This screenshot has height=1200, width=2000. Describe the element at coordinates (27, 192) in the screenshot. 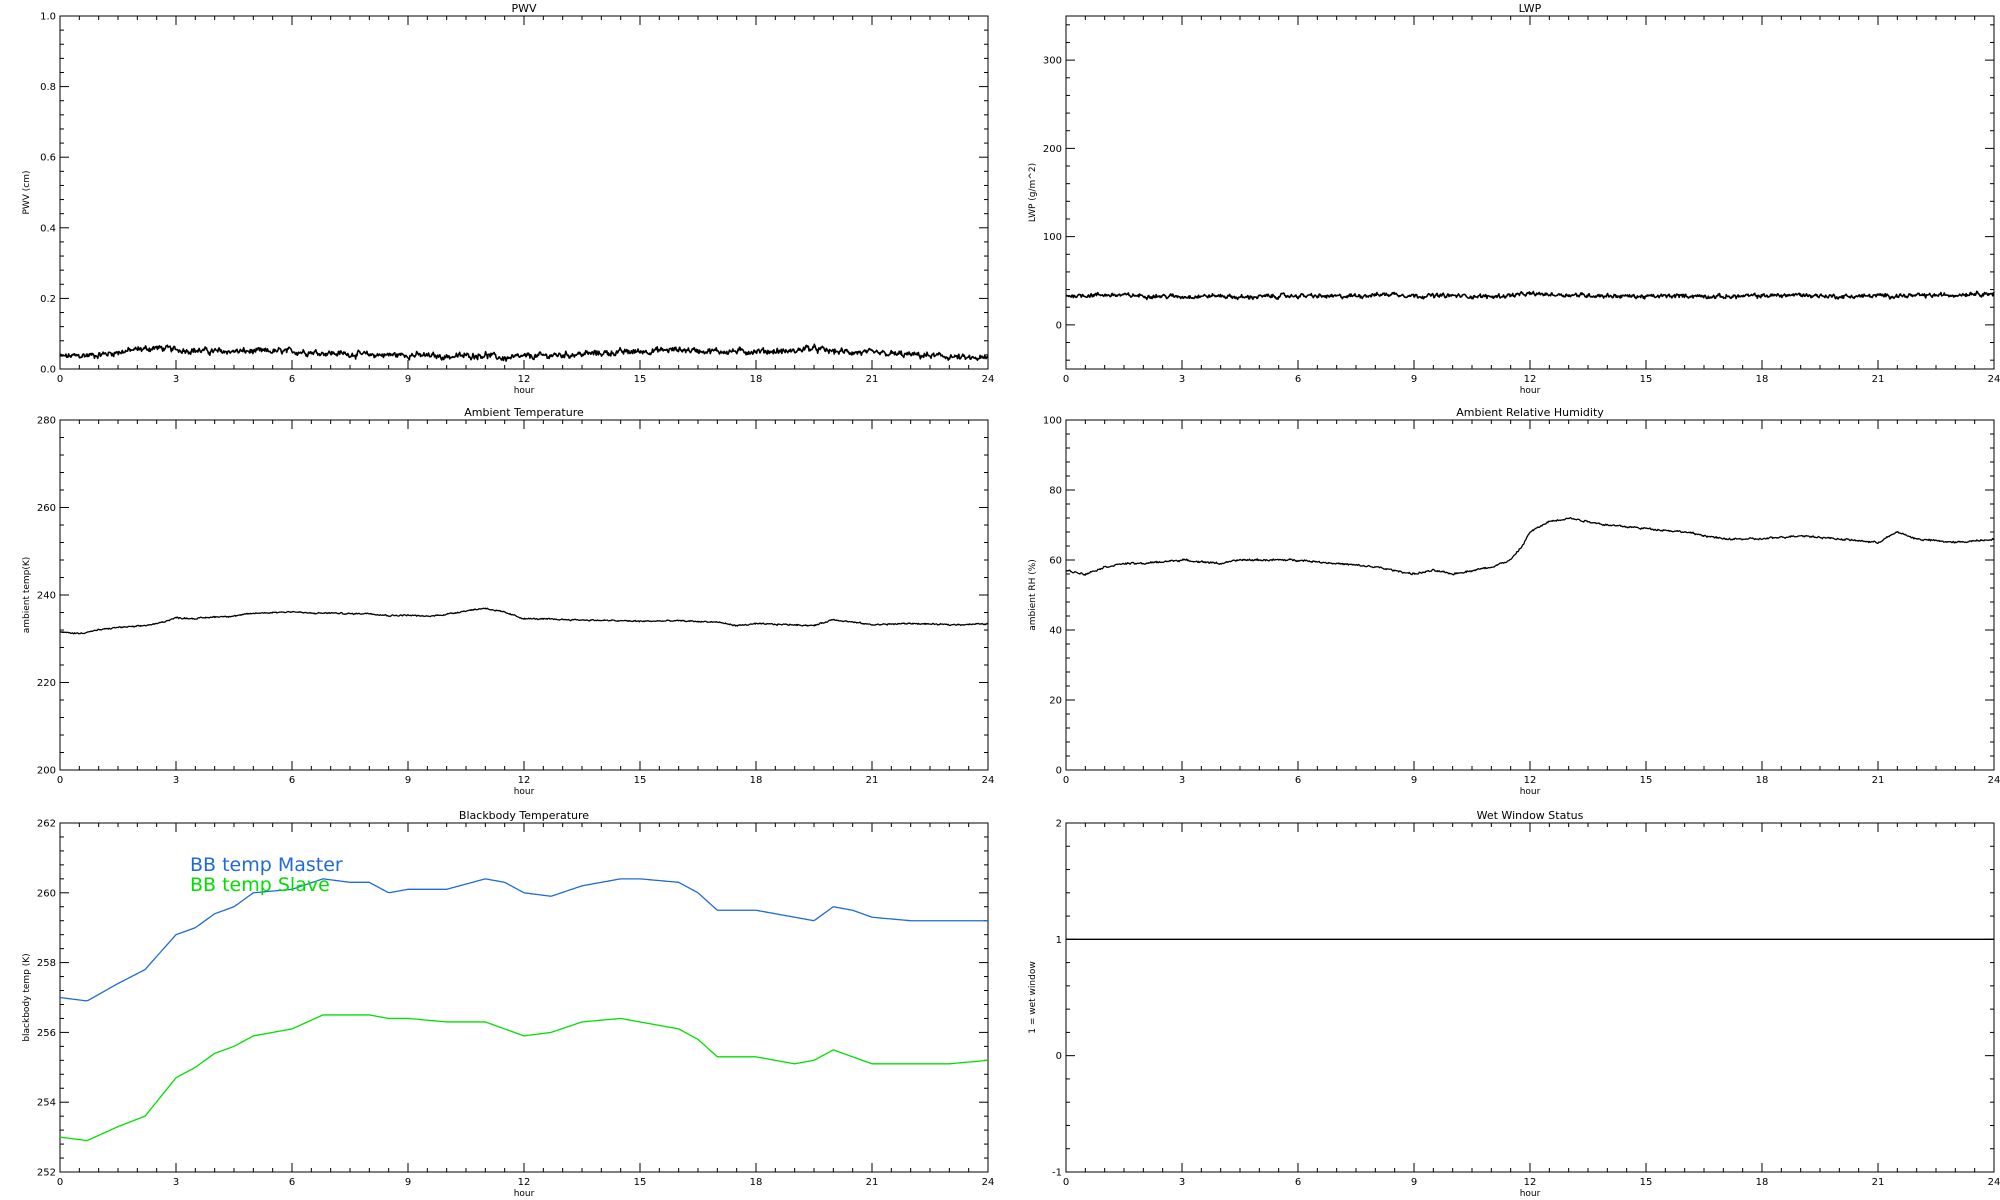

I see `y-axis-label: PWV (cm)` at that location.